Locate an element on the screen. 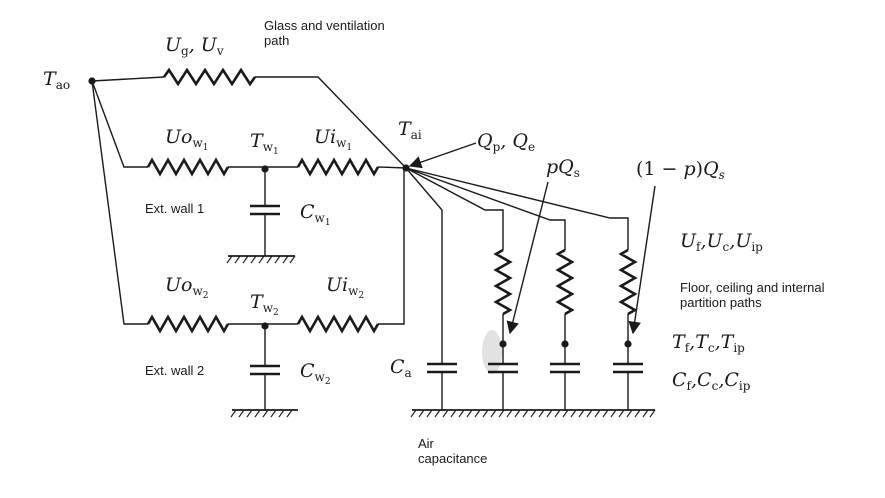 The width and height of the screenshot is (885, 498). resistor-ceiling-path is located at coordinates (565, 282).